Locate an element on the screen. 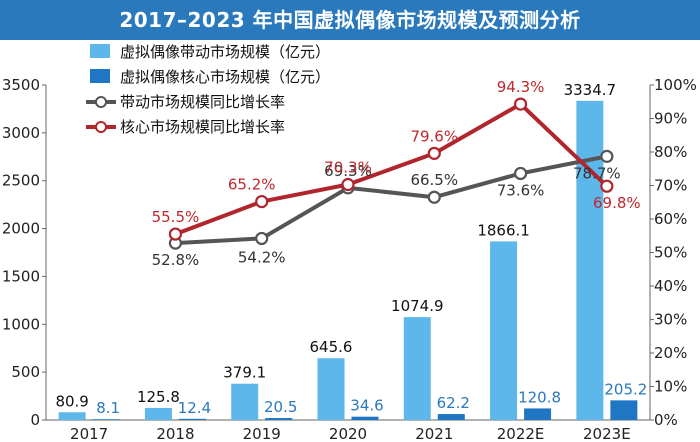 This screenshot has height=442, width=700. legend-marker-core-rate is located at coordinates (101, 127).